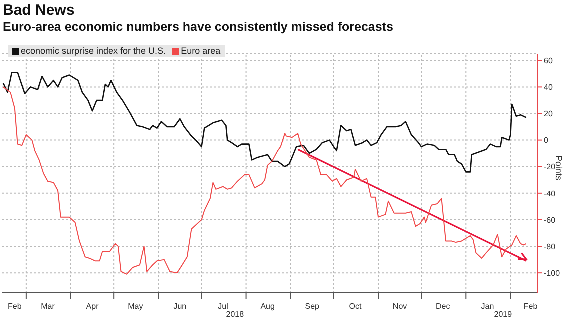 The image size is (573, 331). Describe the element at coordinates (549, 61) in the screenshot. I see `y-tick-label: 60` at that location.